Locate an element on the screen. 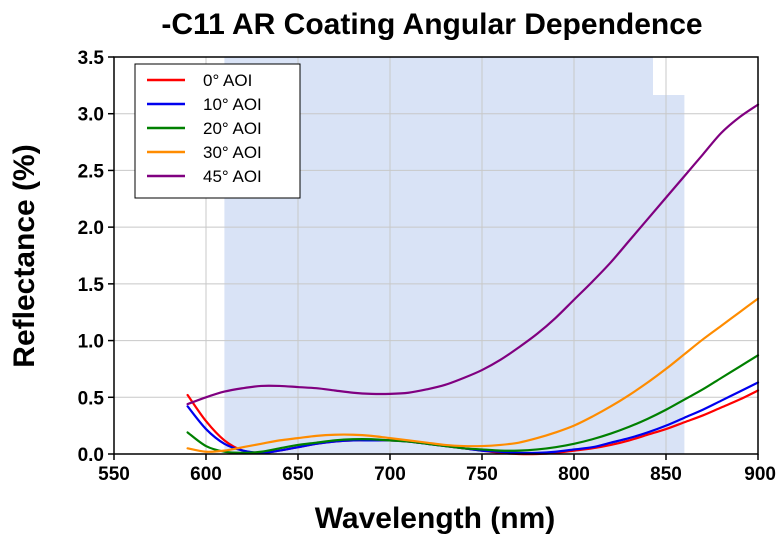 Image resolution: width=780 pixels, height=537 pixels. x-tick-label: 650 is located at coordinates (298, 474).